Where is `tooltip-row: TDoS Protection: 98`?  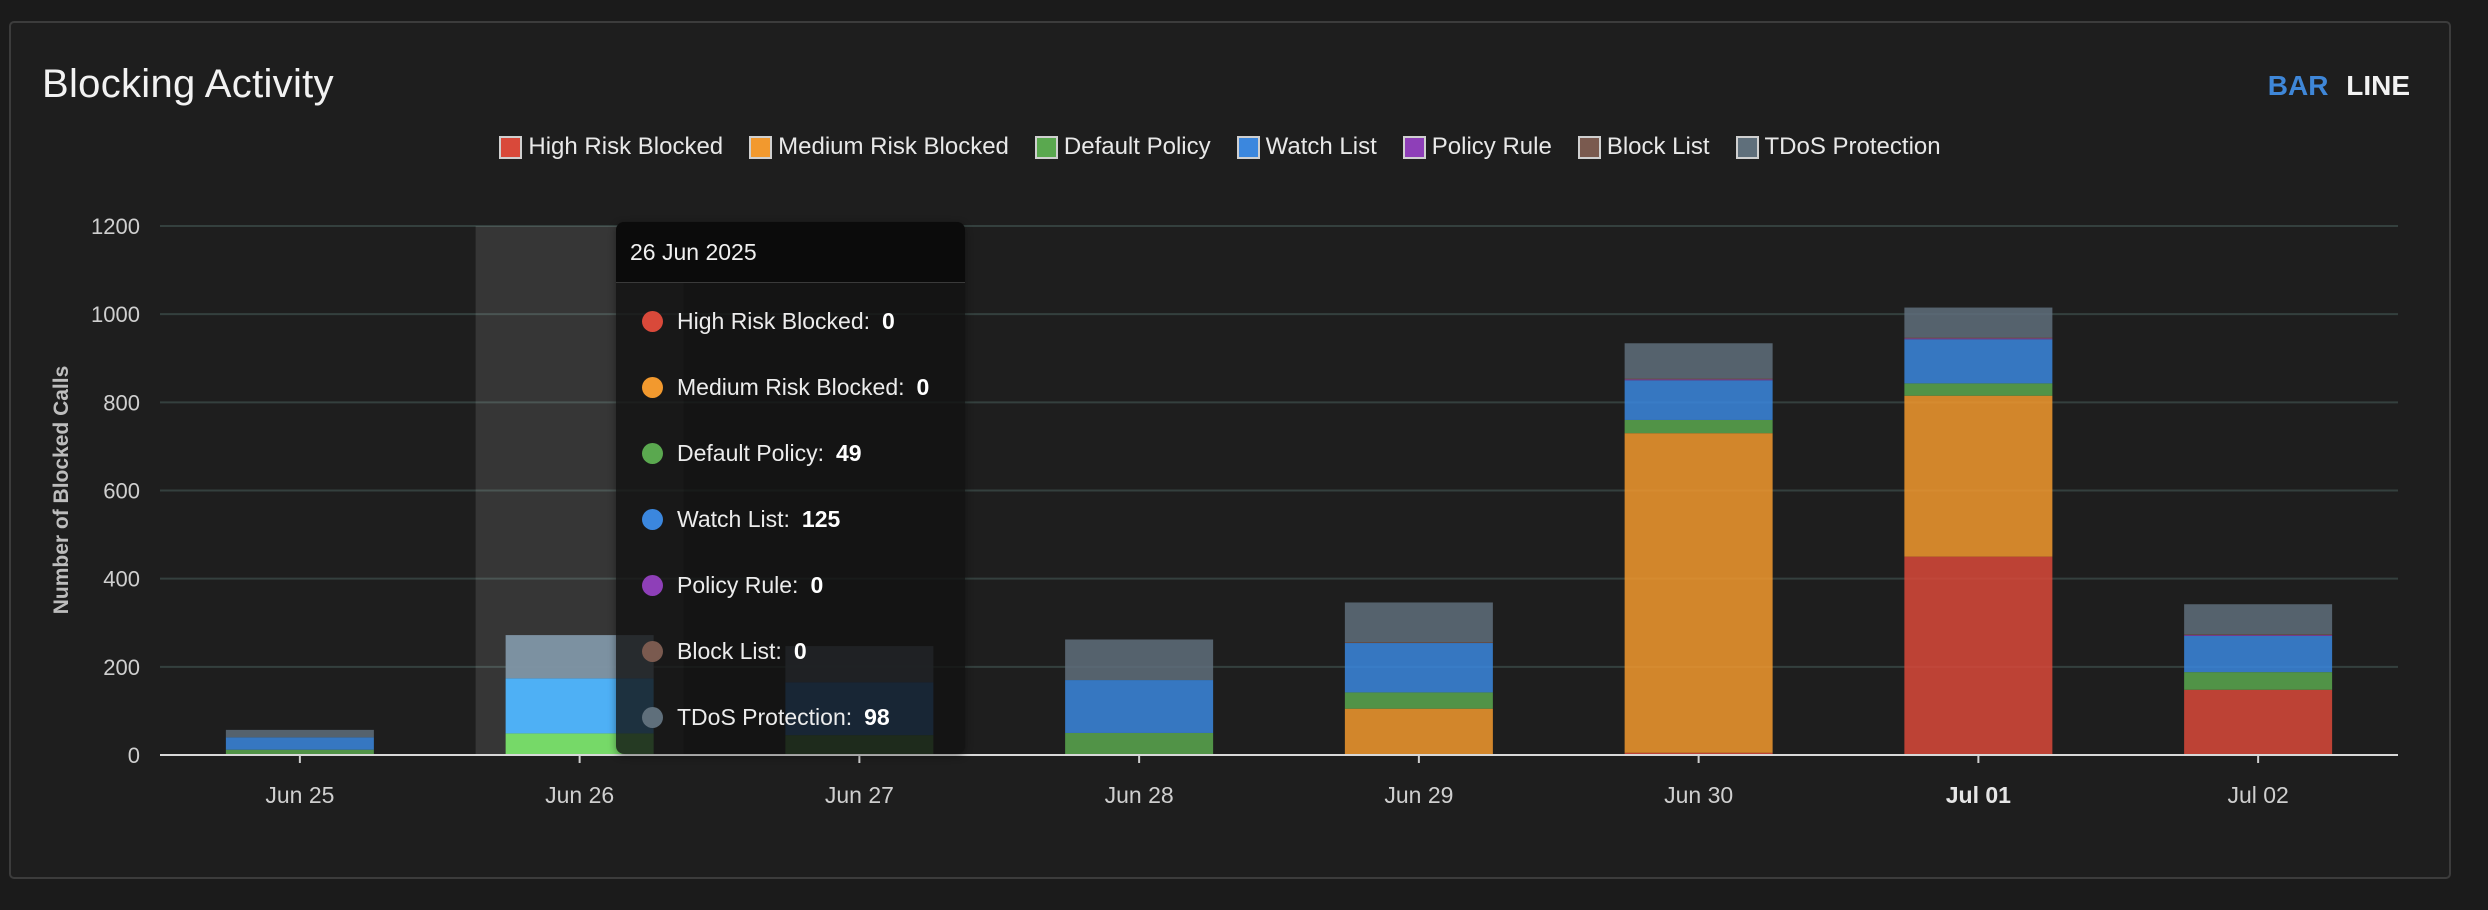
tooltip-row: TDoS Protection: 98 is located at coordinates (766, 717).